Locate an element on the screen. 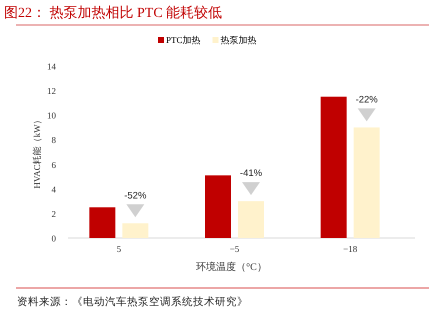 The image size is (429, 327). y-tick-label: 8 is located at coordinates (54, 140).